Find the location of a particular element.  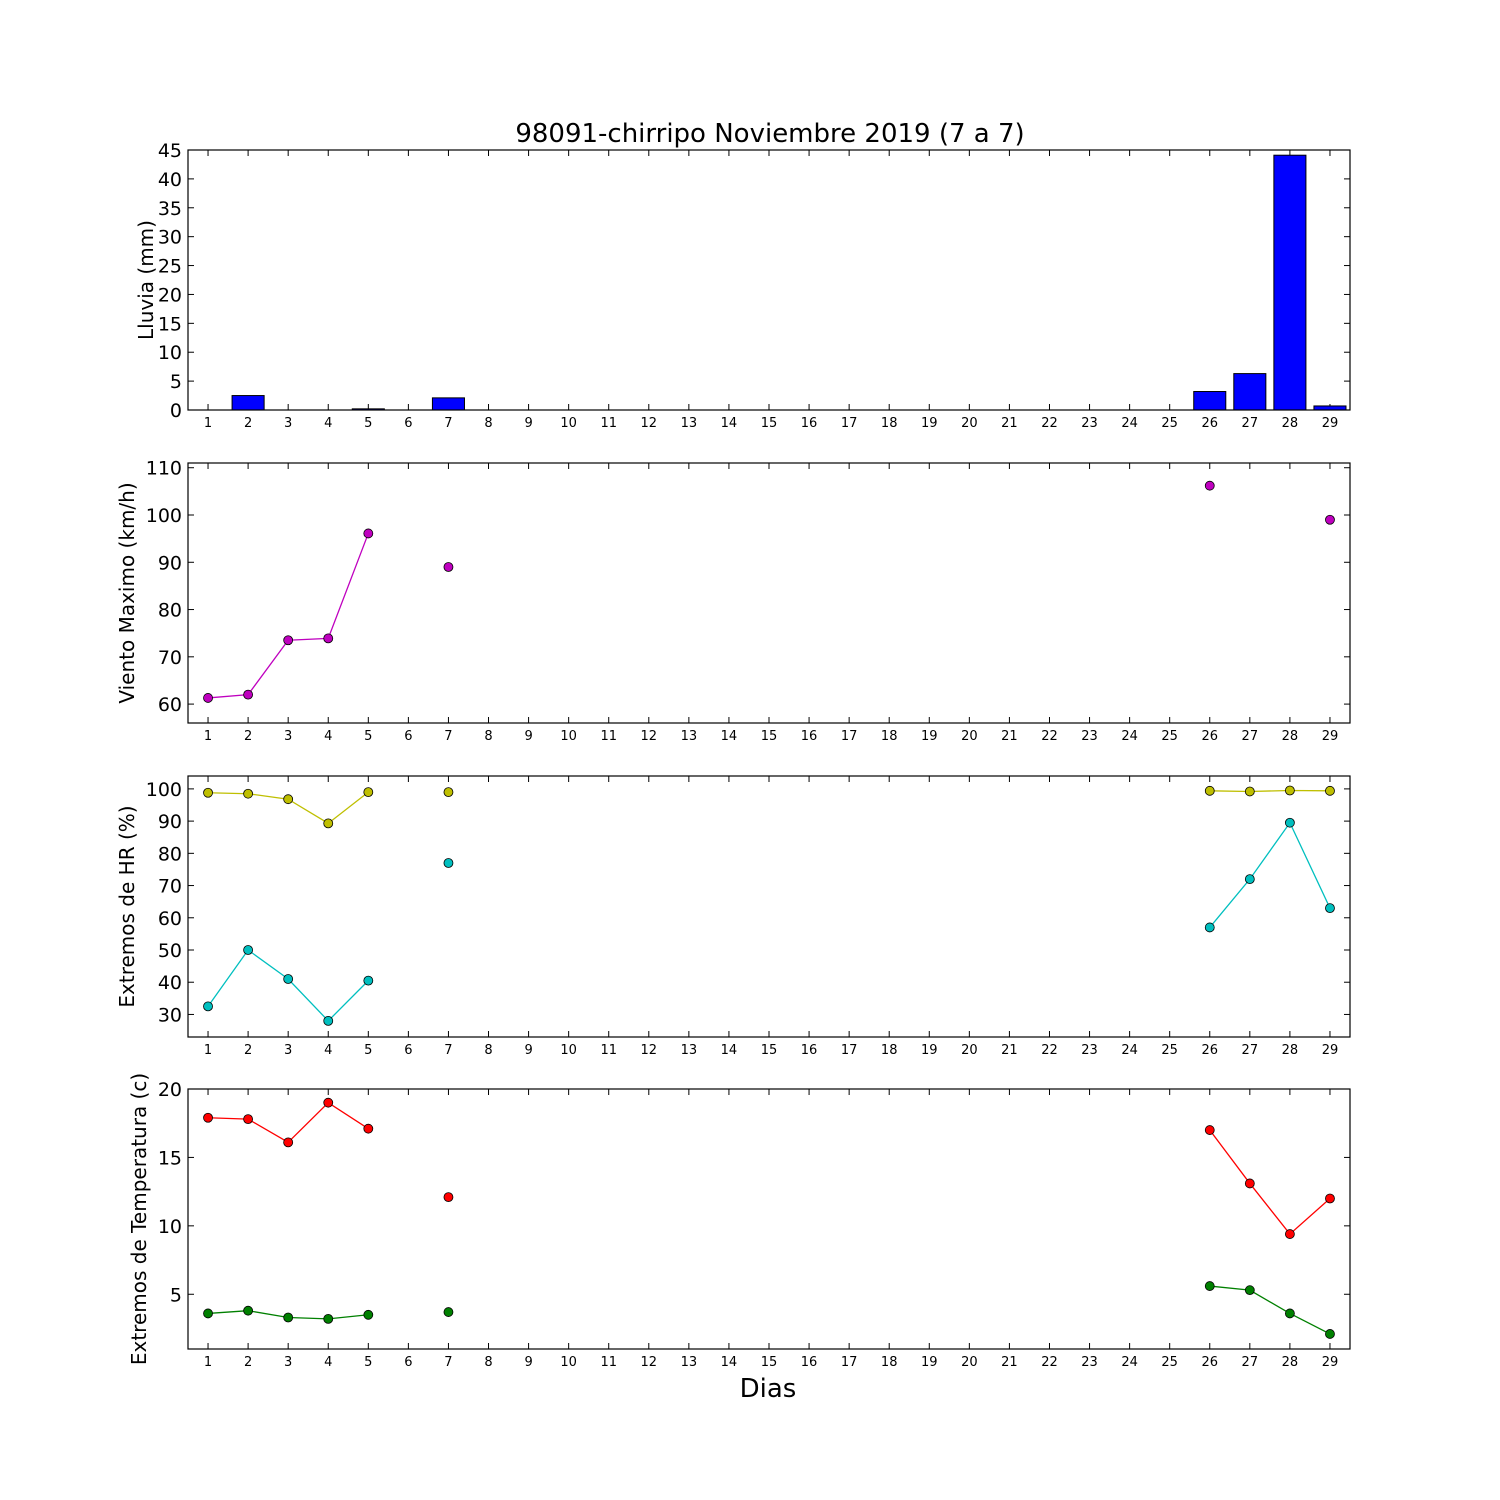

x-tick-label: 20 is located at coordinates (969, 423).